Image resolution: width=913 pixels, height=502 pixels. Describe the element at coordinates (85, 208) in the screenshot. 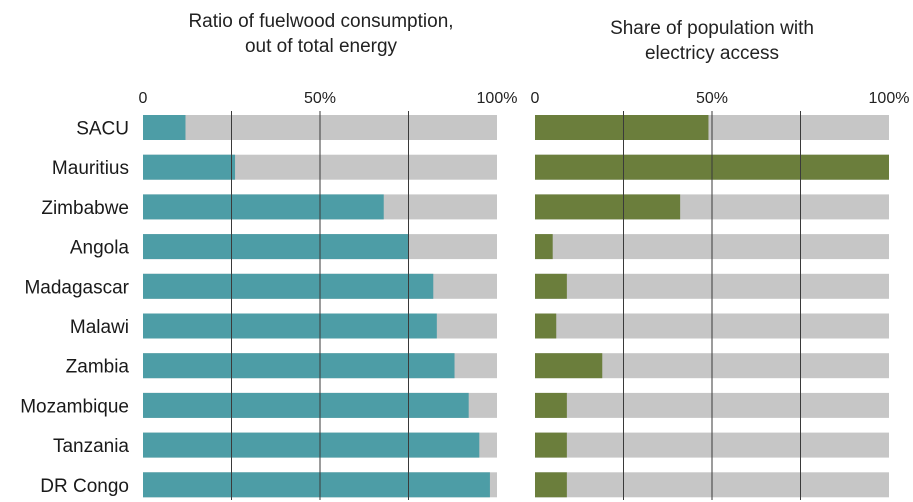

I see `category-label: Zimbabwe` at that location.